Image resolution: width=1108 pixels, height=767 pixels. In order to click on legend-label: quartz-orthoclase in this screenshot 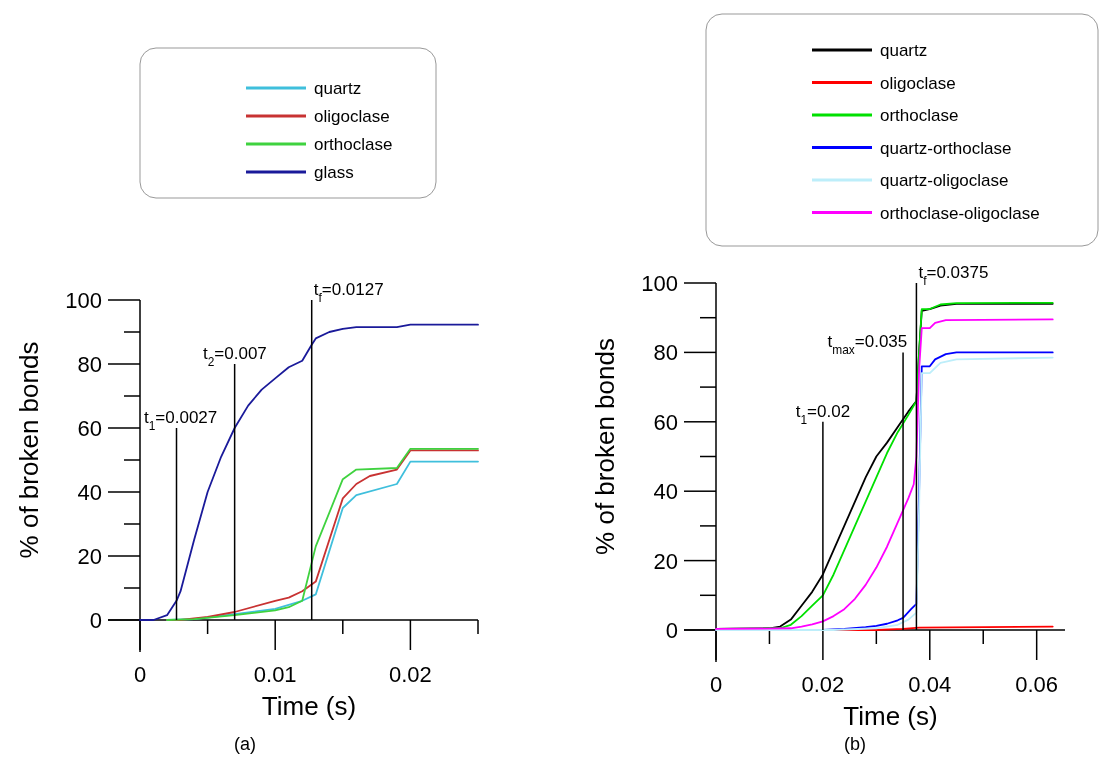, I will do `click(946, 148)`.